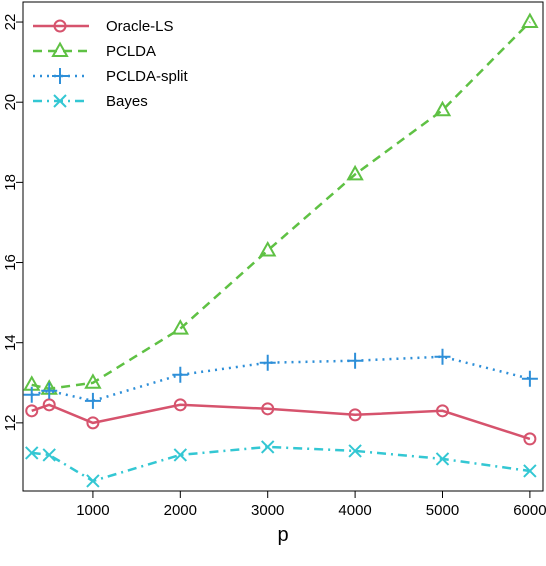 The width and height of the screenshot is (546, 566). I want to click on x-axis-title: p, so click(282, 535).